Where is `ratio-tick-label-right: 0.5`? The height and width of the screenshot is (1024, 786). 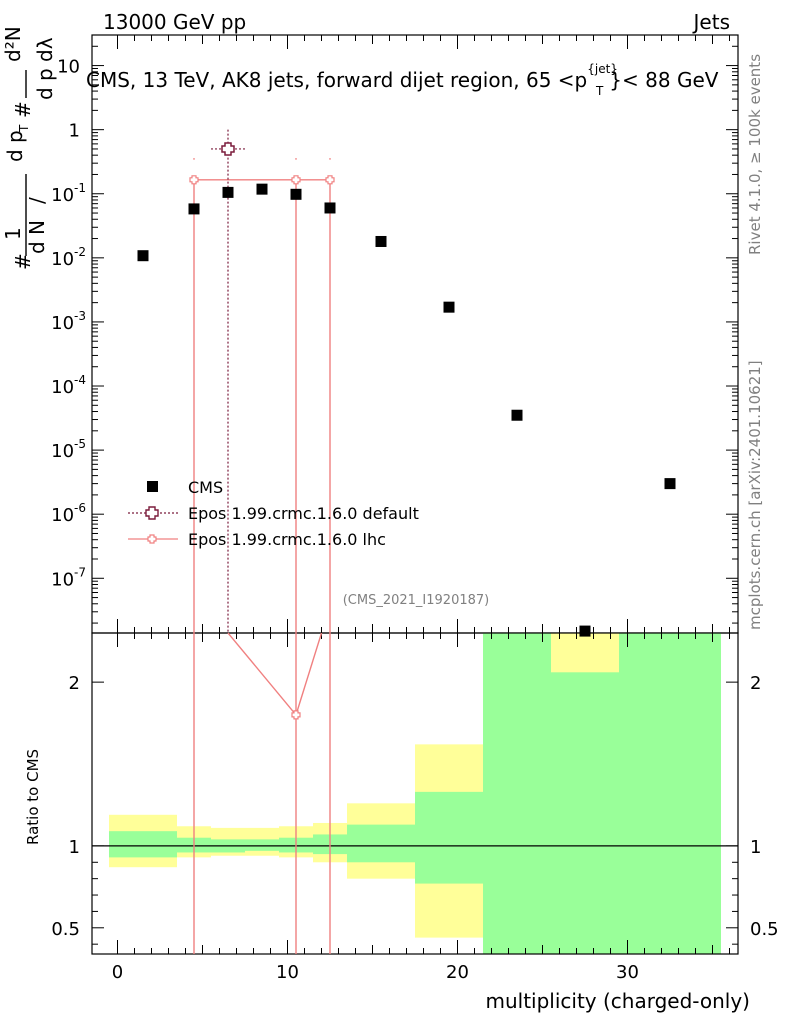 ratio-tick-label-right: 0.5 is located at coordinates (764, 929).